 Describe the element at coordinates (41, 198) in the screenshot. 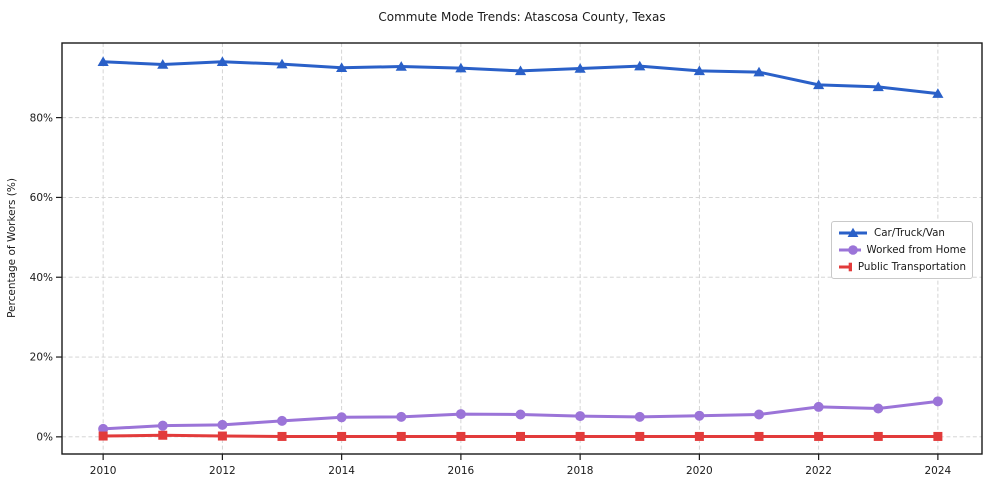

I see `y-tick-label-60: 60%` at that location.